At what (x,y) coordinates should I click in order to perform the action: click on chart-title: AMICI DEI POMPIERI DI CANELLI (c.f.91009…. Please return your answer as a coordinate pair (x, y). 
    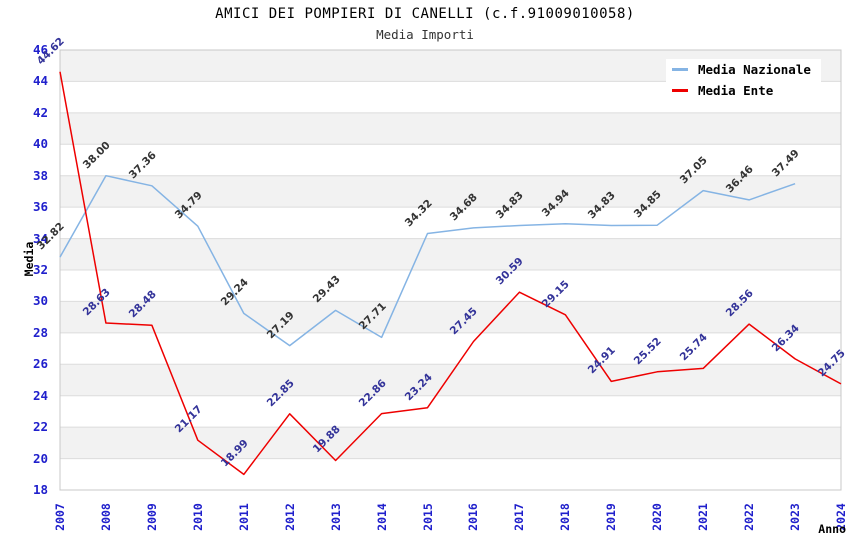
    Looking at the image, I should click on (425, 14).